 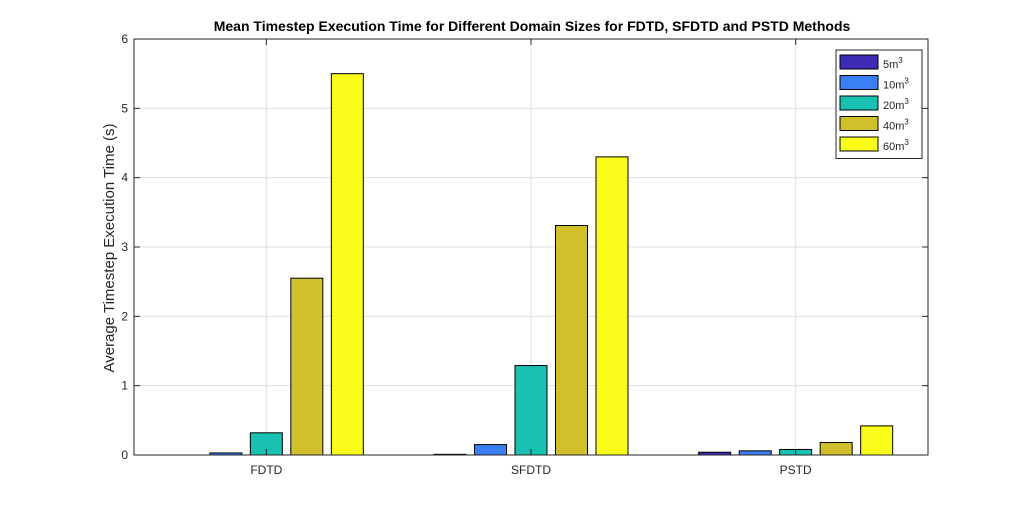 What do you see at coordinates (124, 386) in the screenshot?
I see `y-tick-label: 1` at bounding box center [124, 386].